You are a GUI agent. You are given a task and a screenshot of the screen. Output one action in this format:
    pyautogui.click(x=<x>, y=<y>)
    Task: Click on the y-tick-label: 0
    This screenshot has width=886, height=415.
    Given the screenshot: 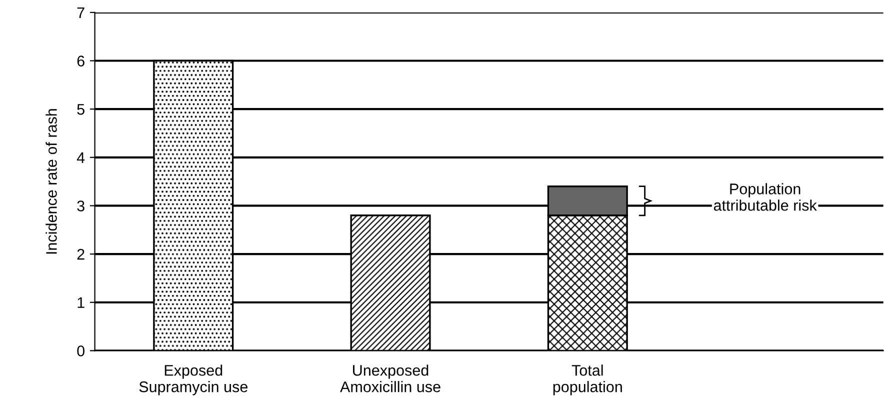 What is the action you would take?
    pyautogui.click(x=80, y=351)
    